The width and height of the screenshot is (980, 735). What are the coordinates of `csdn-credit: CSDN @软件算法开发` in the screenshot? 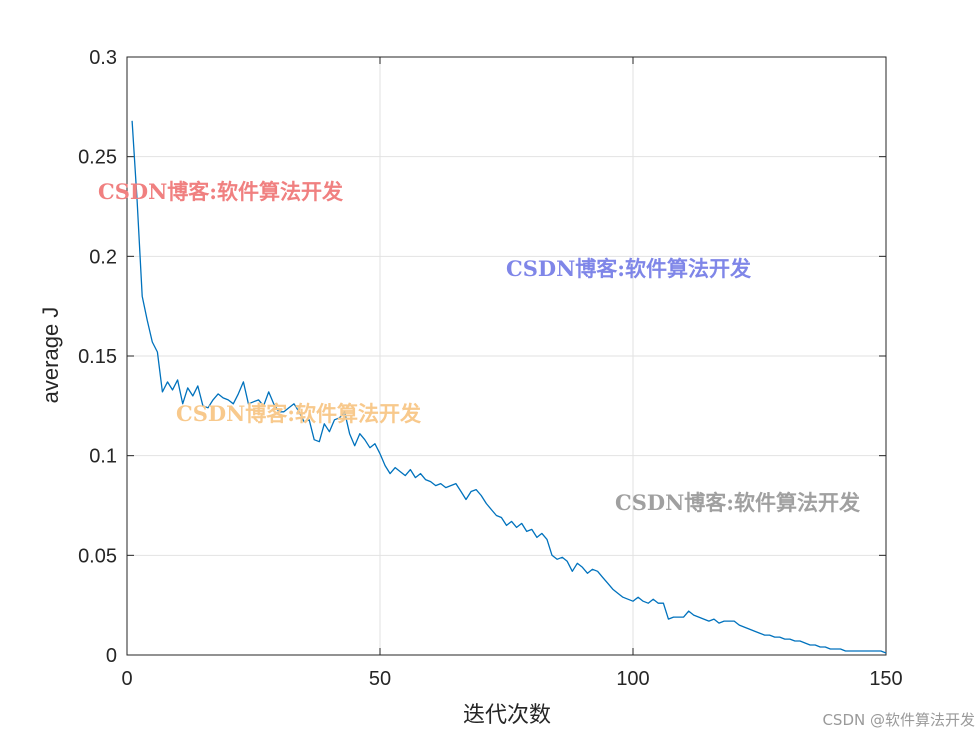 It's located at (898, 720).